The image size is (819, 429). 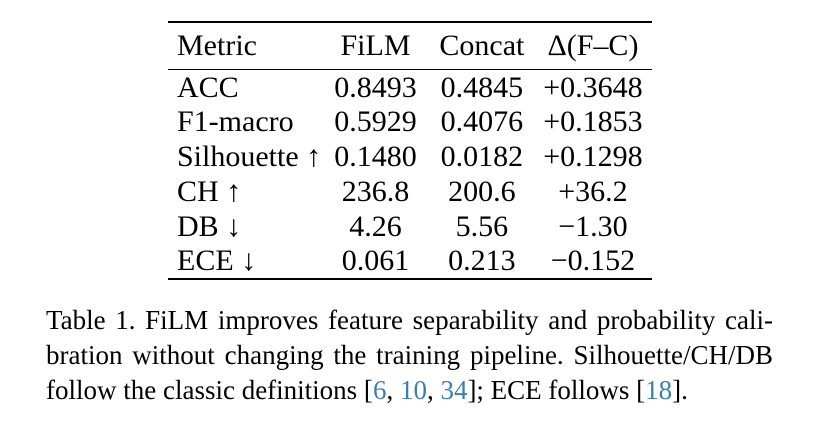 I want to click on film-value: 0.5929, so click(x=375, y=121).